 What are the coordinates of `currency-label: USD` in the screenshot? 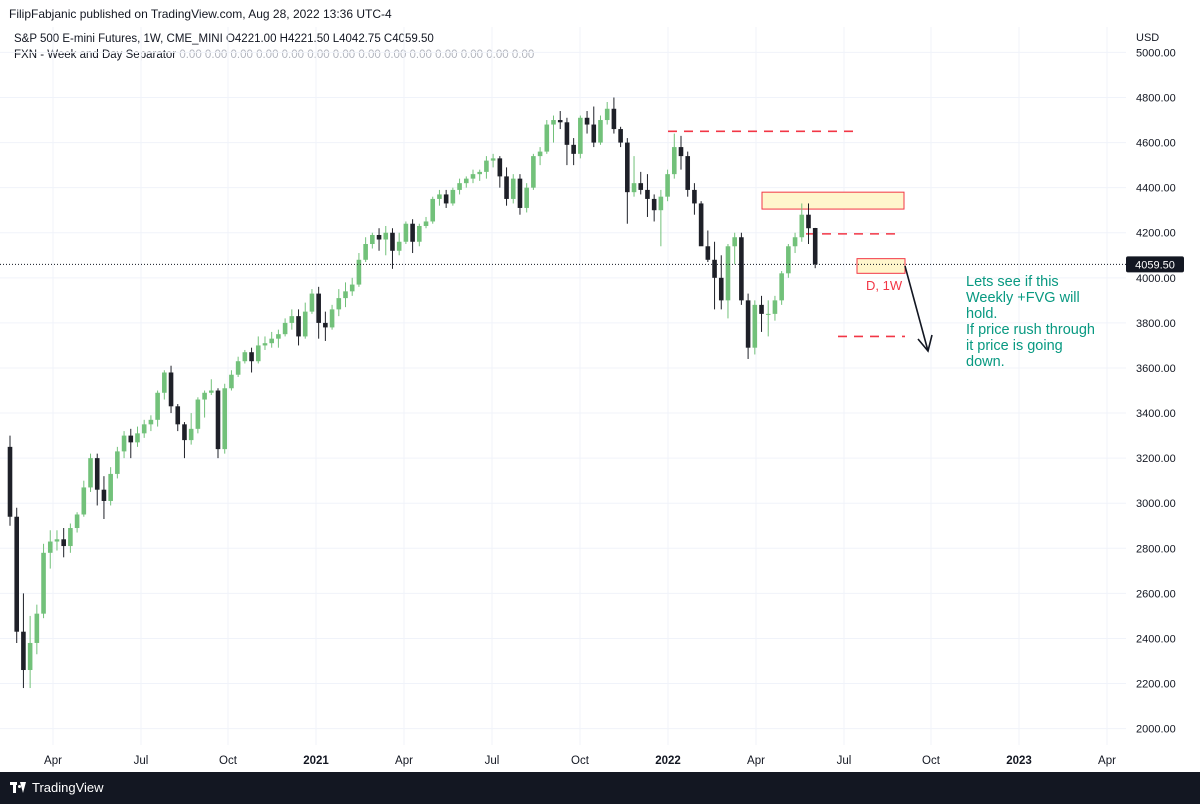 It's located at (1147, 38).